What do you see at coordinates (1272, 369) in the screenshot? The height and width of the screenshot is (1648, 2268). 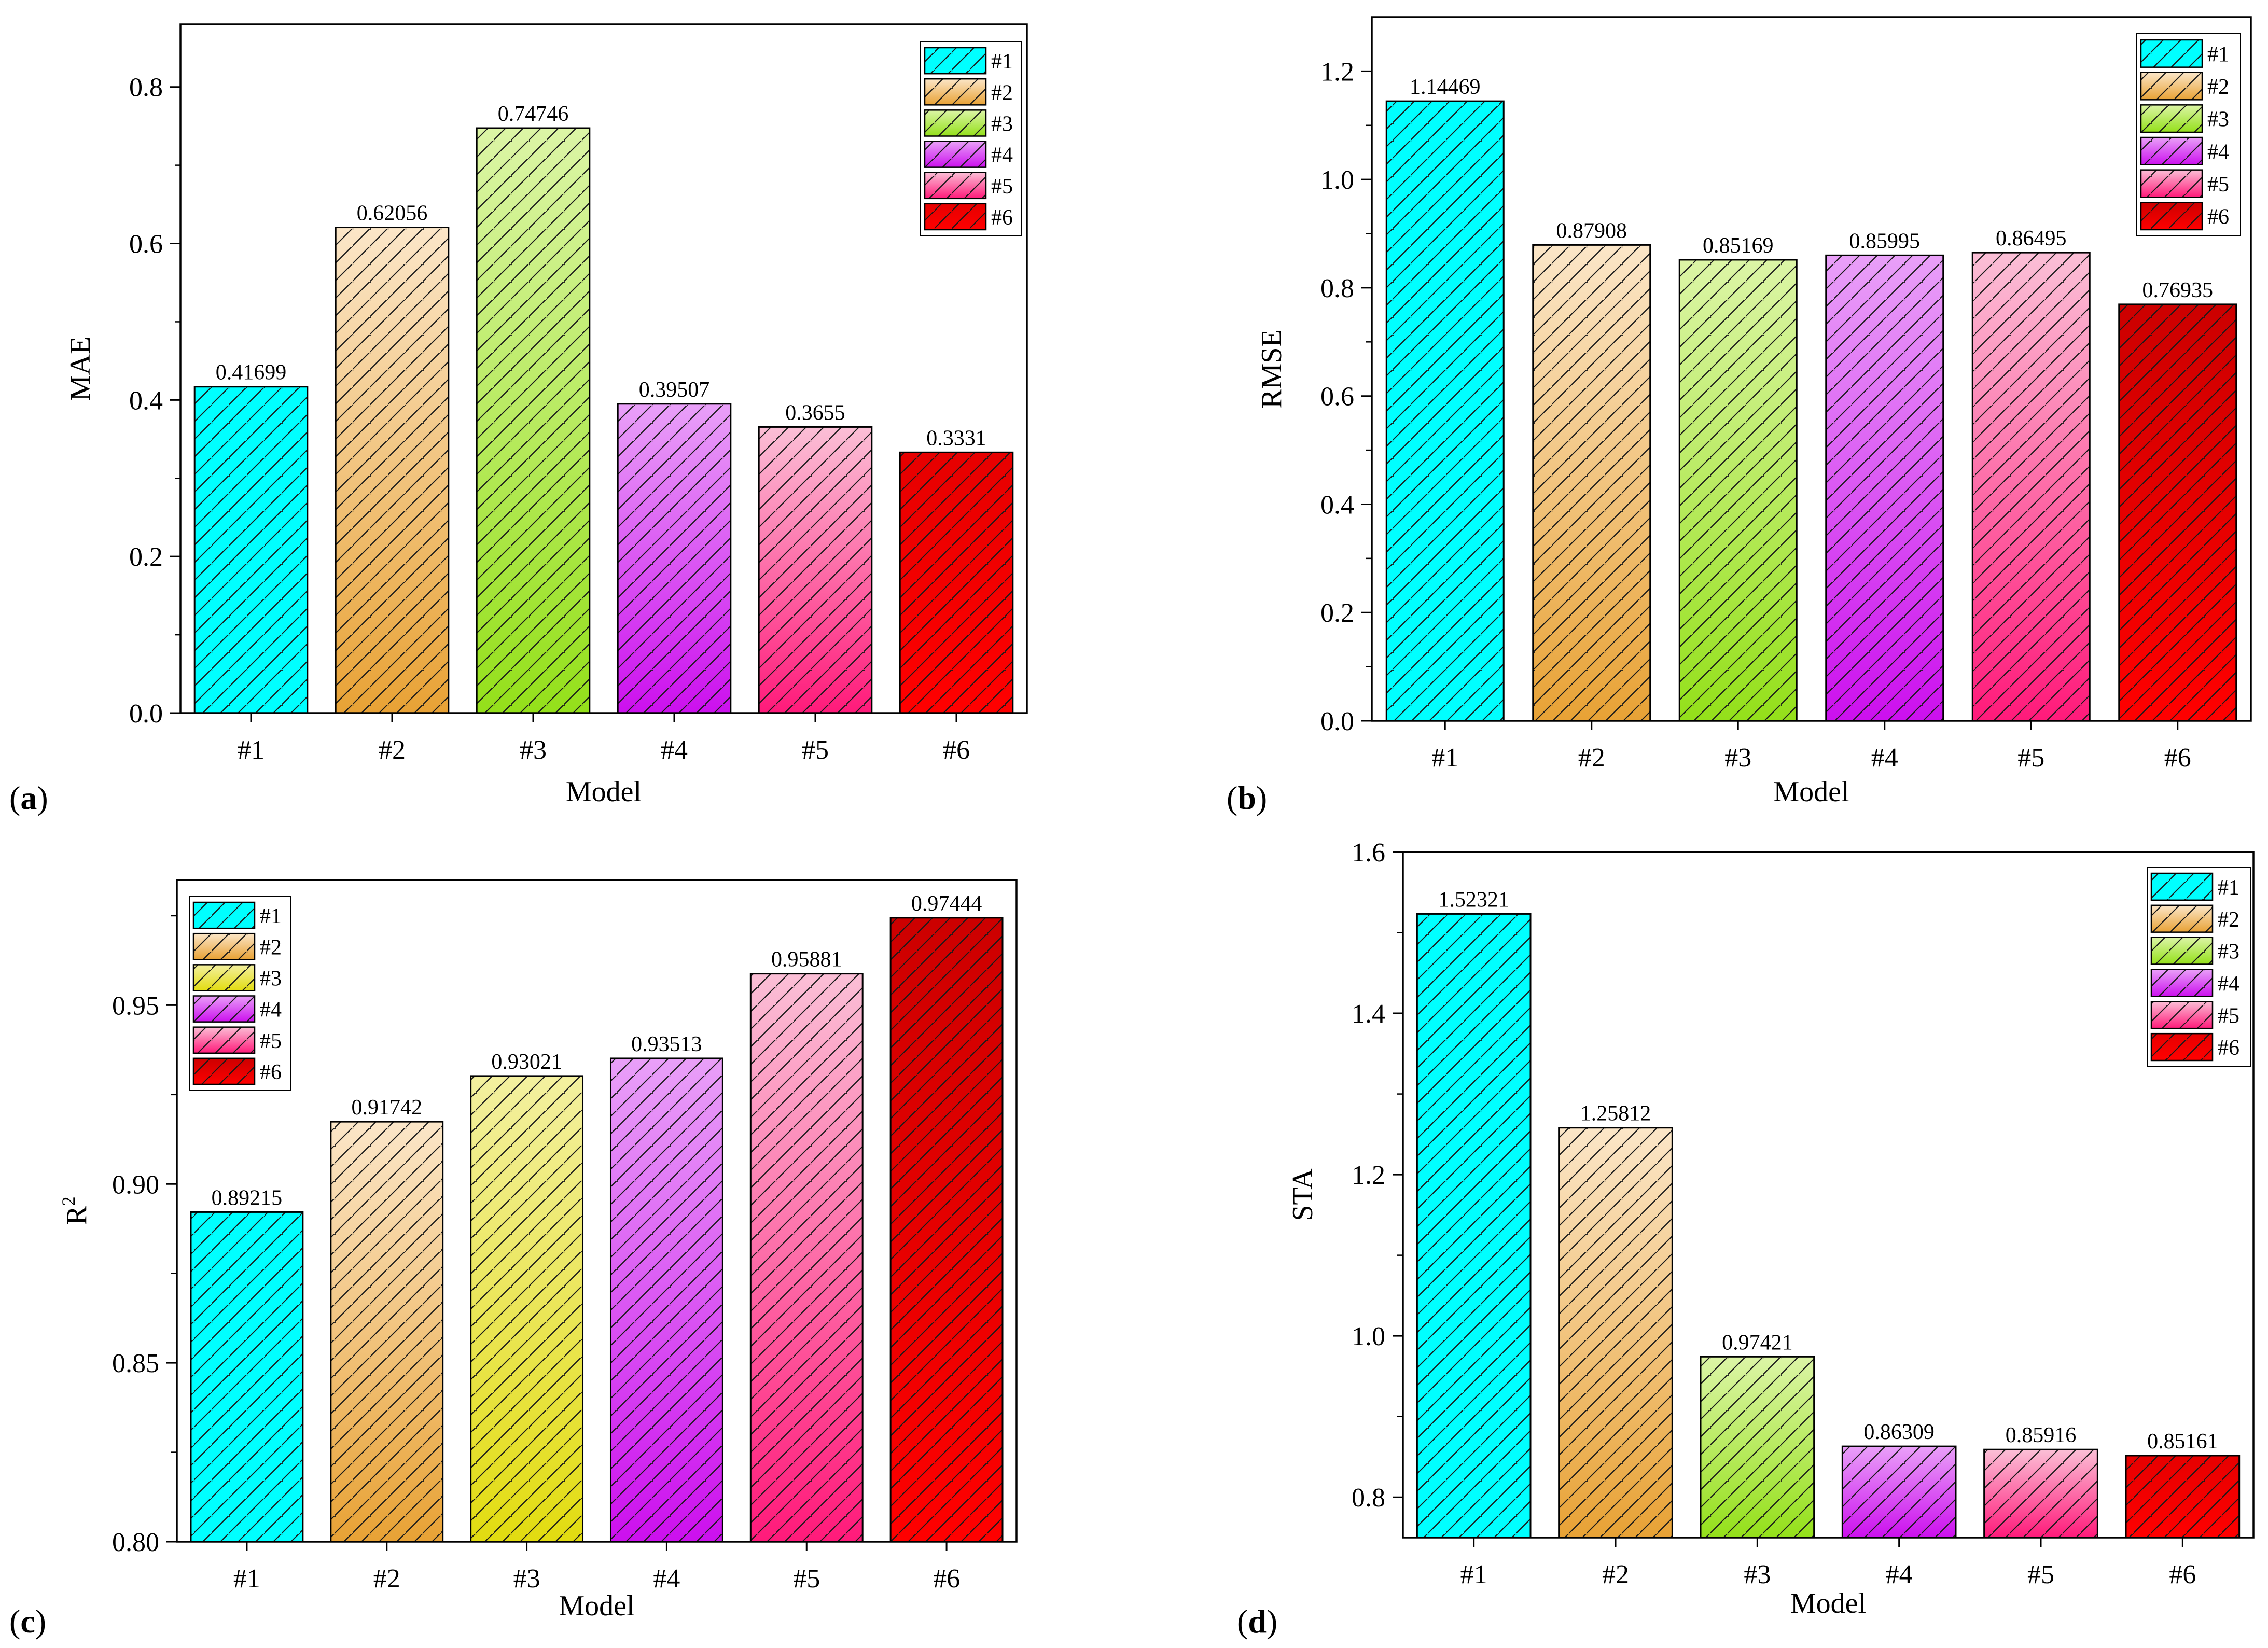 I see `y-axis-title: RMSE` at bounding box center [1272, 369].